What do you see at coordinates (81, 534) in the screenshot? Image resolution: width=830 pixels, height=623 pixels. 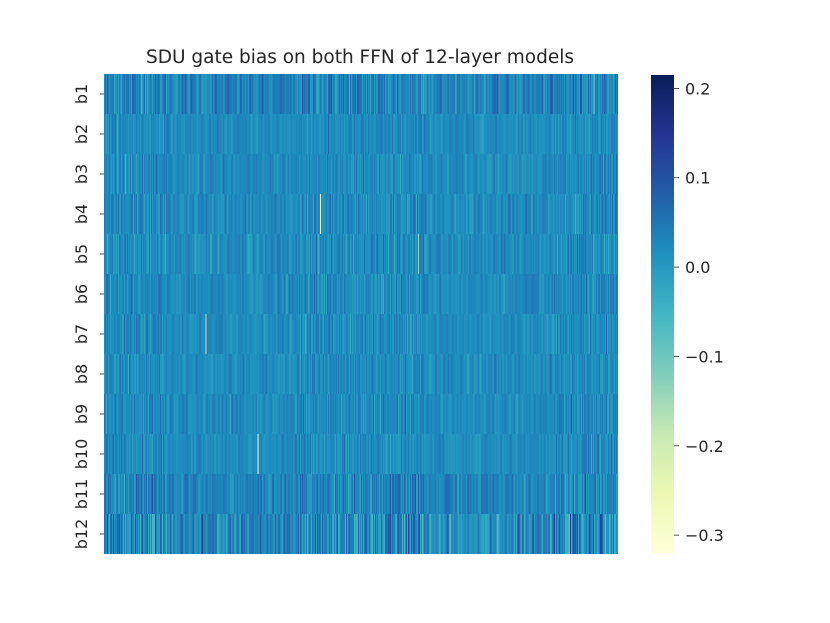 I see `row-label-b12: b12` at bounding box center [81, 534].